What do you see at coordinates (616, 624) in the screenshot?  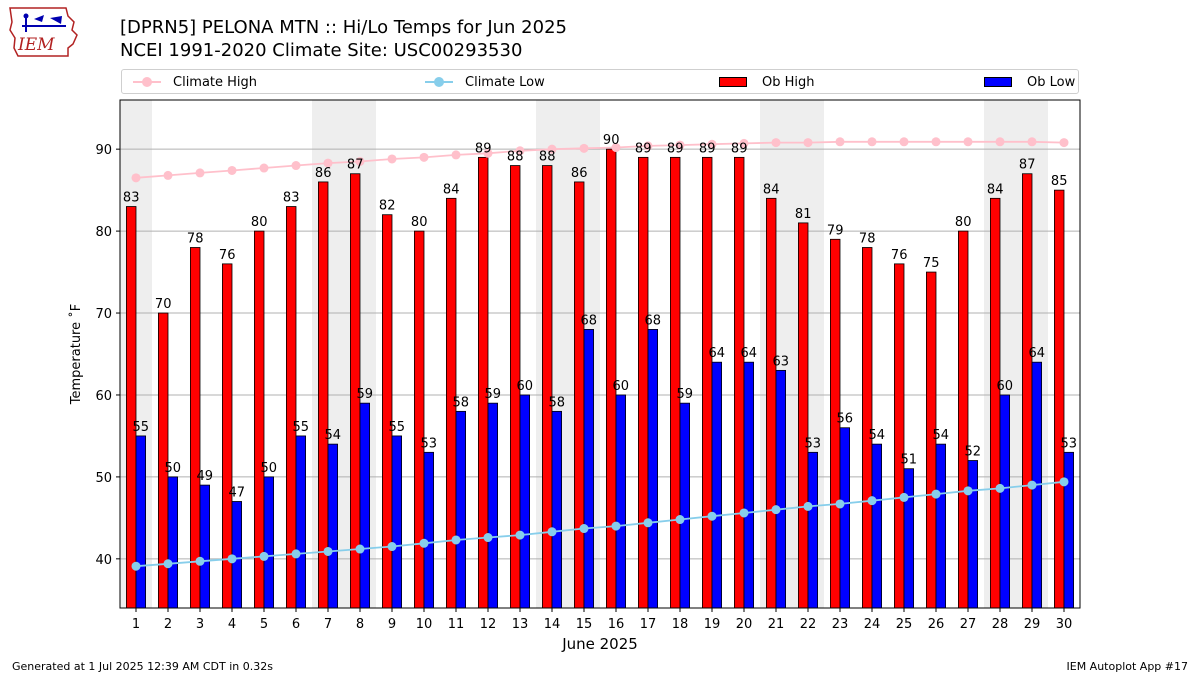 I see `x-tick-label: 16` at bounding box center [616, 624].